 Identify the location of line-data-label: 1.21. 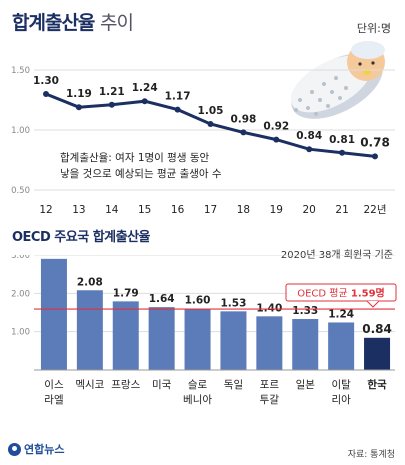
(112, 92).